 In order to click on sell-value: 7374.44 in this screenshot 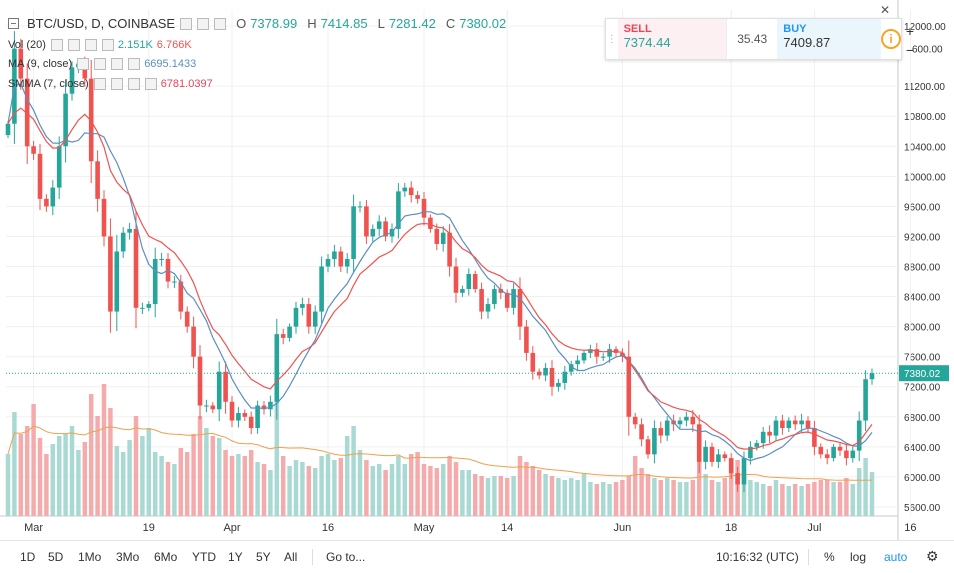, I will do `click(647, 42)`.